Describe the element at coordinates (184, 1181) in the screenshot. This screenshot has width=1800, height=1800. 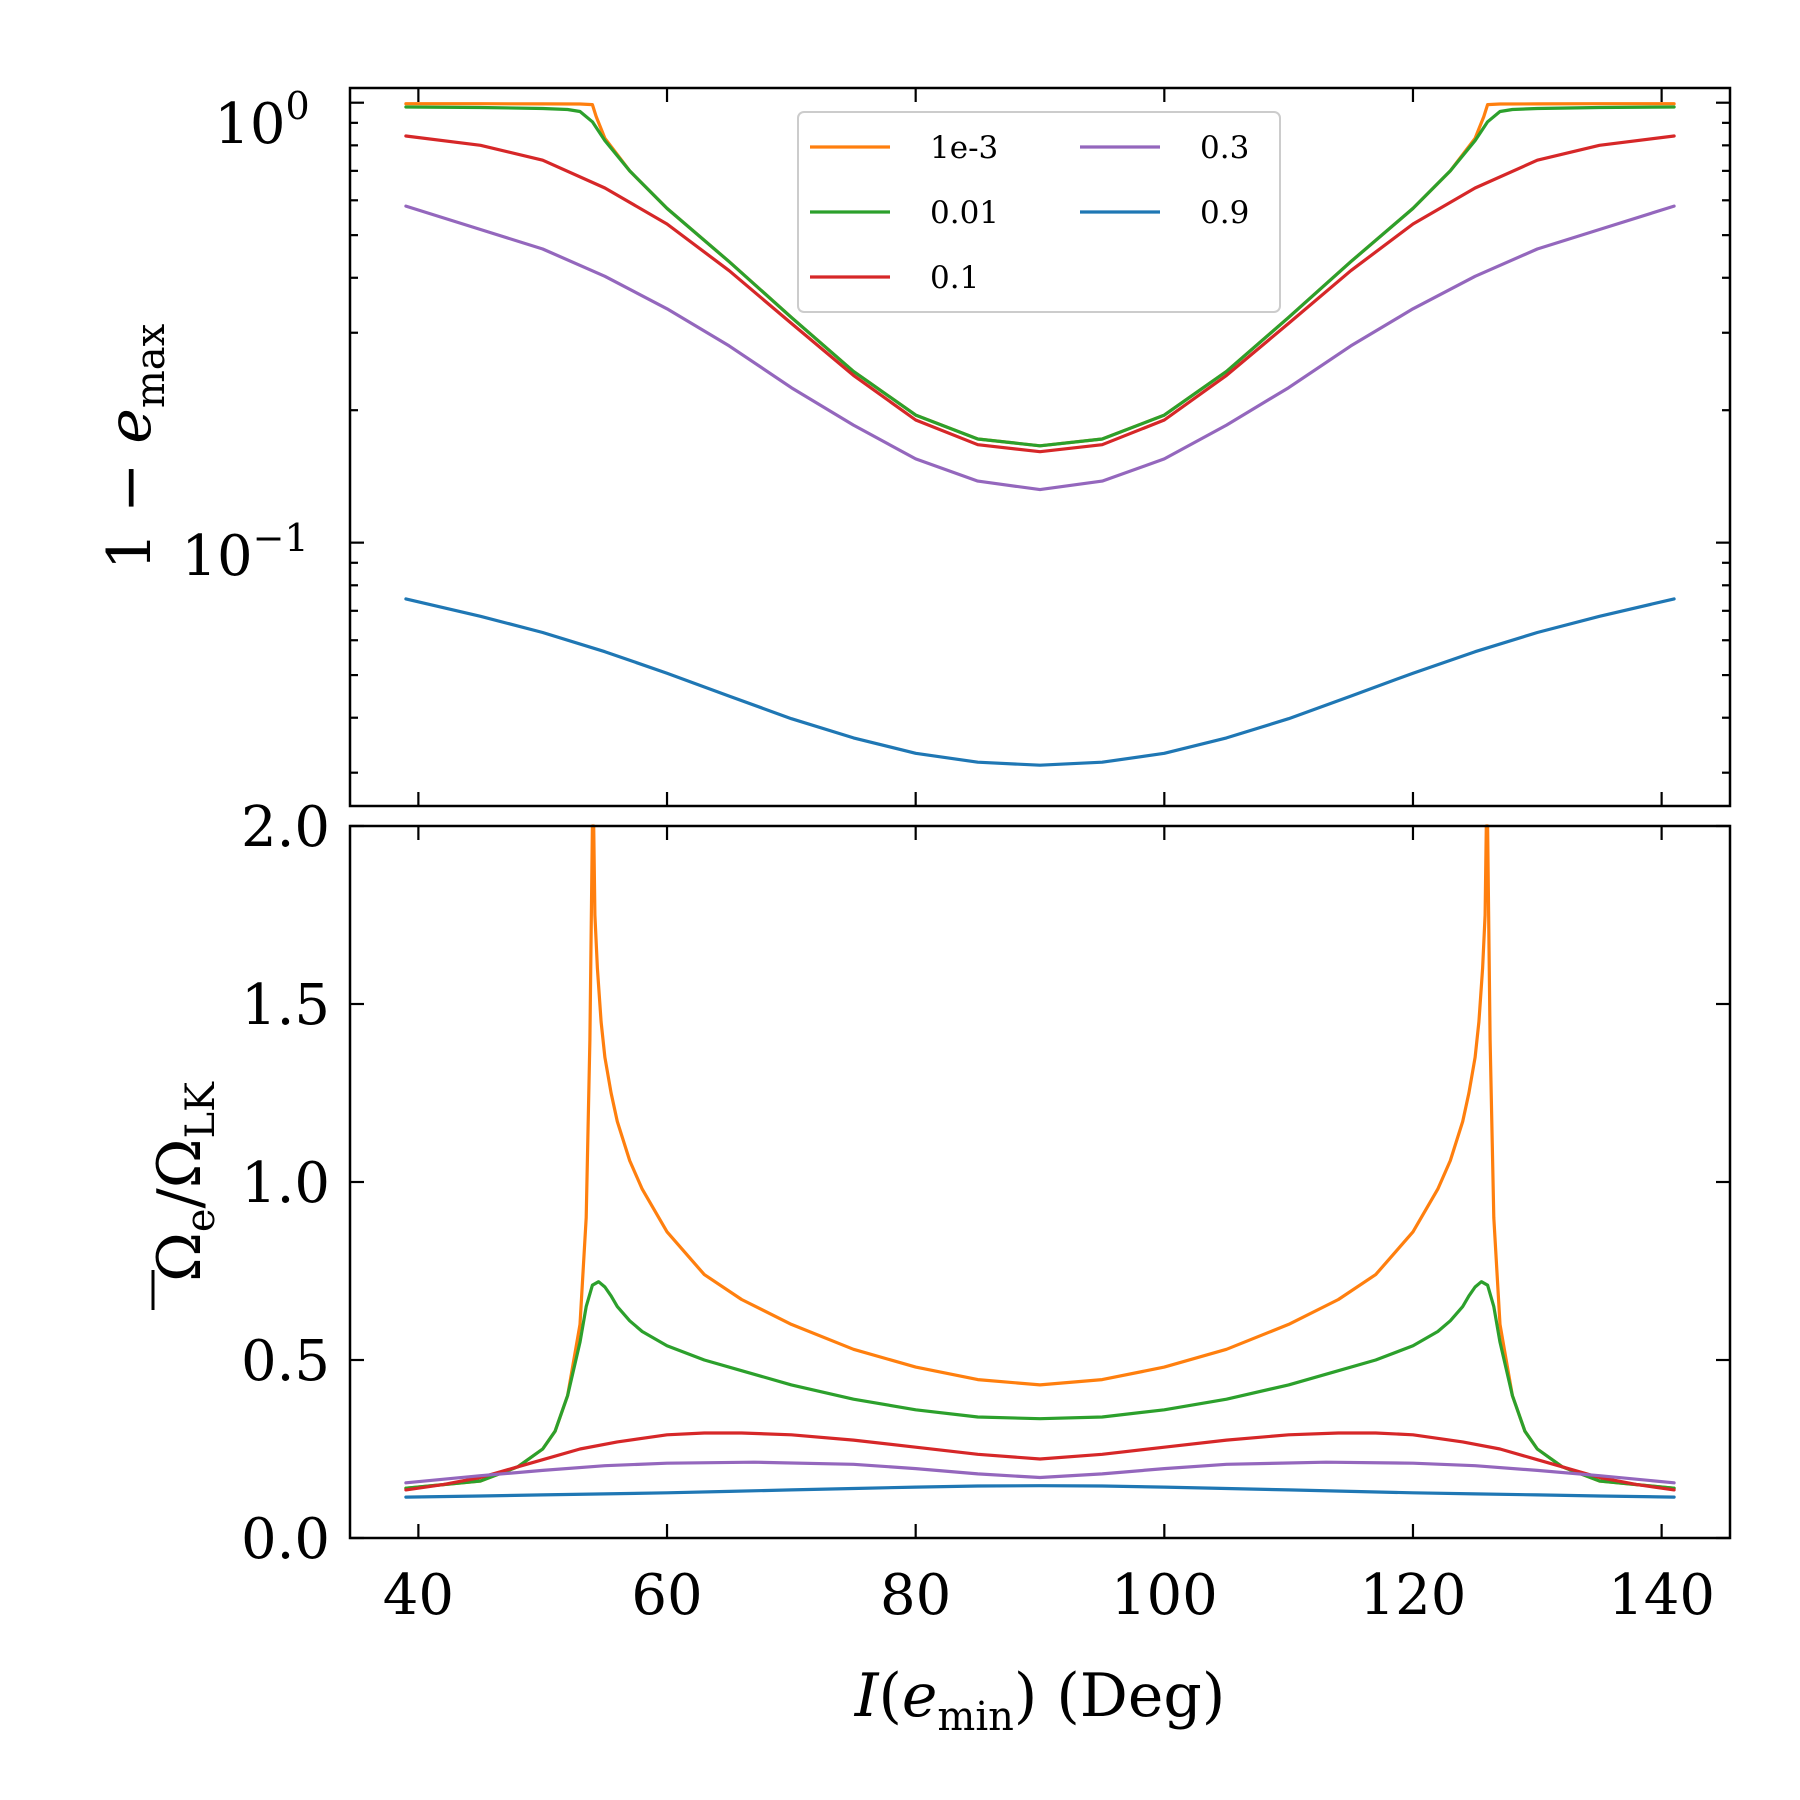
I see `bottom-ylabel: Ωe/ΩLK` at that location.